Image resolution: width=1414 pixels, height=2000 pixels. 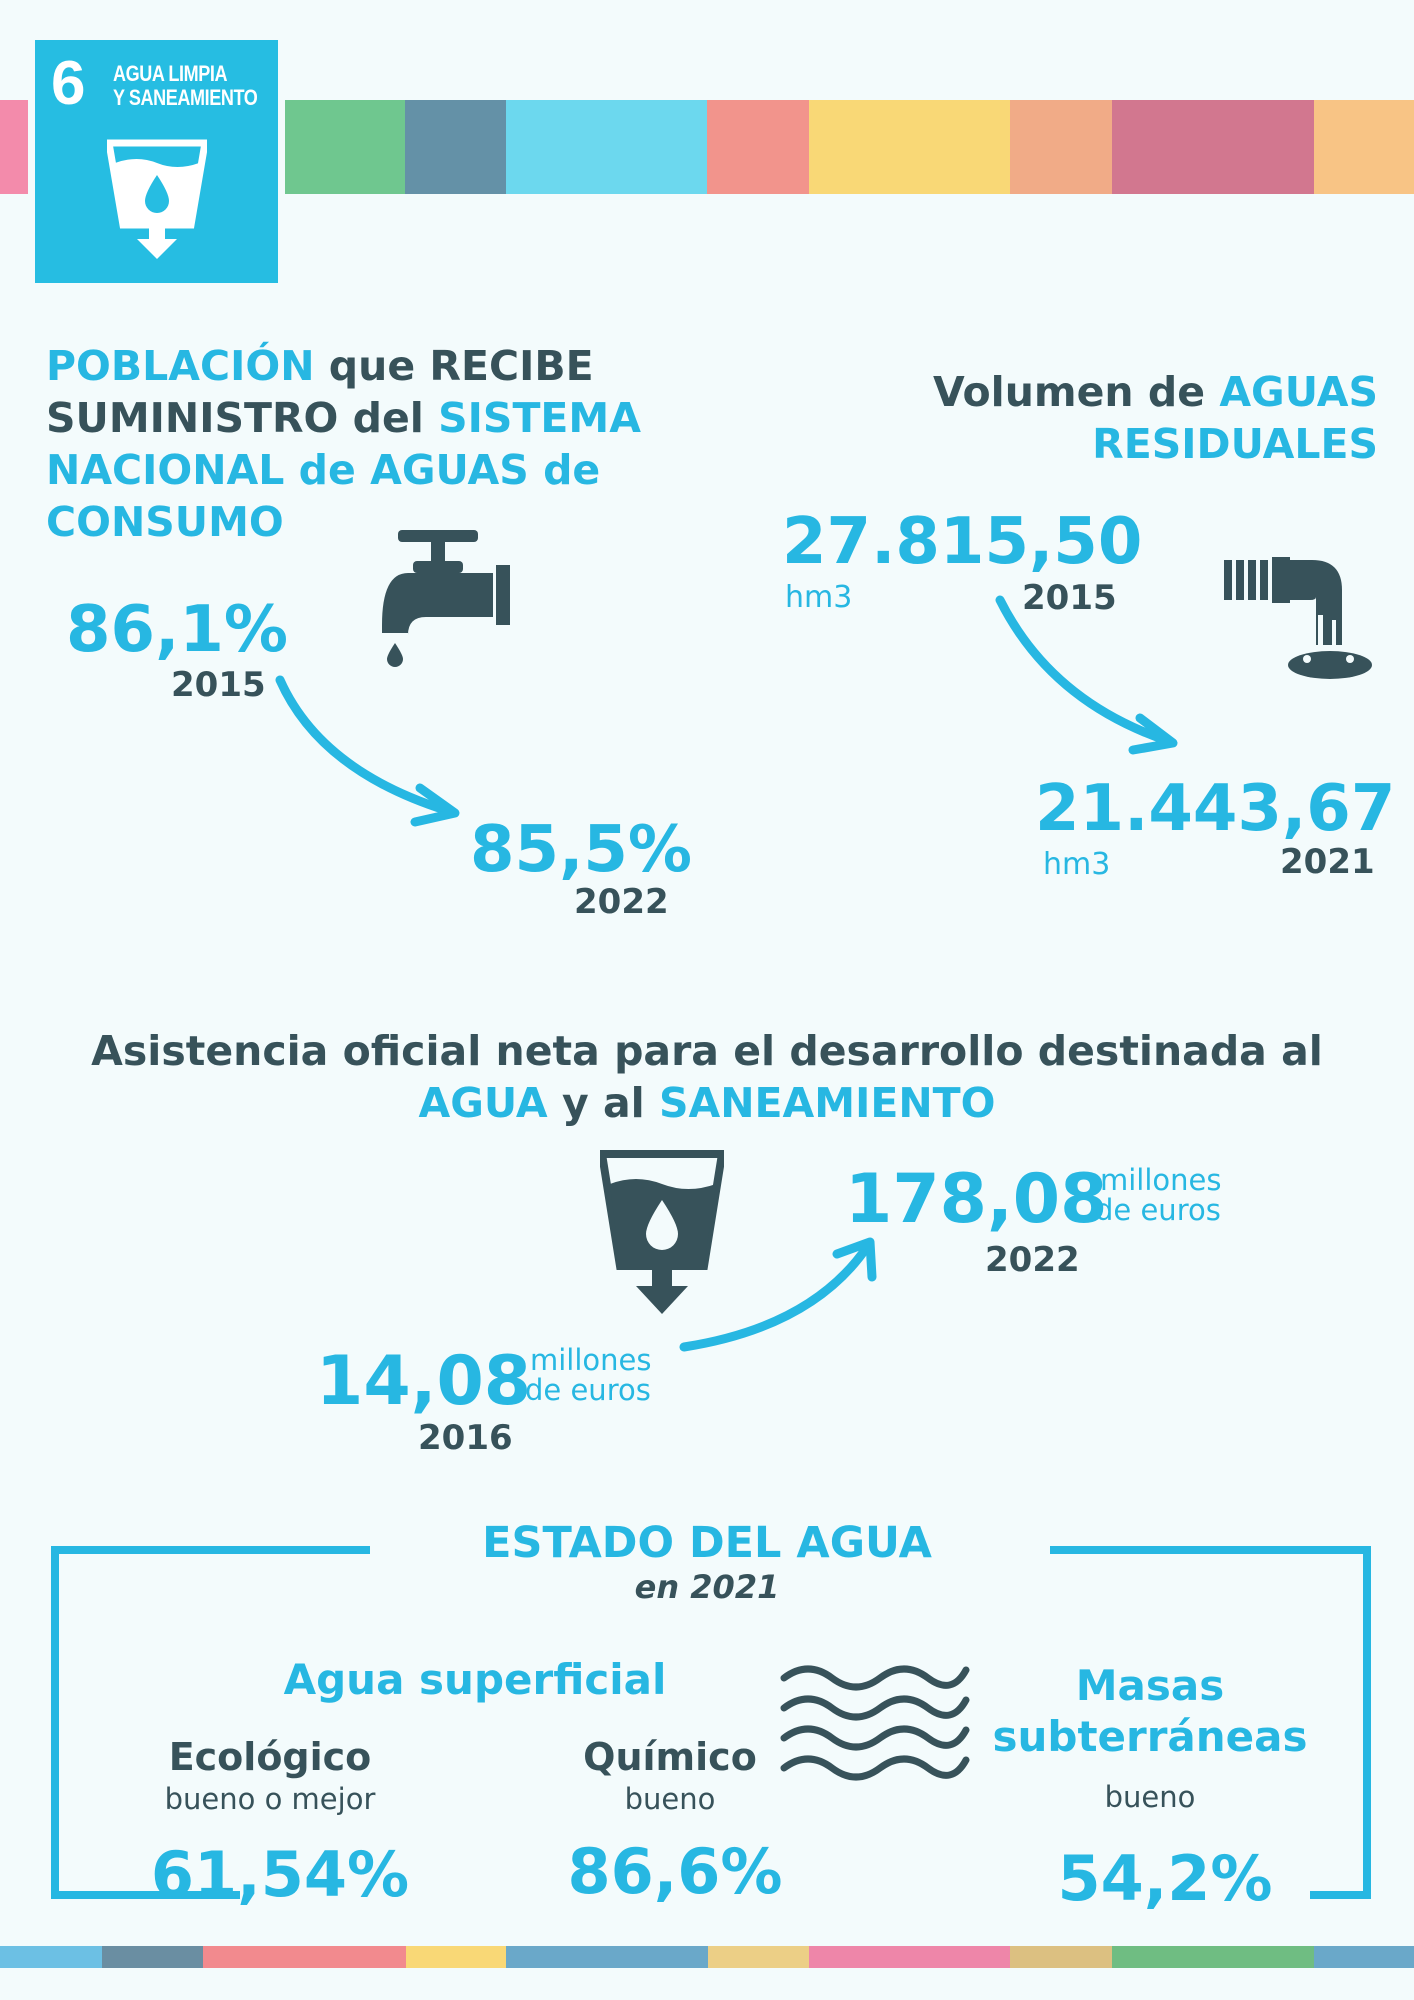 I want to click on ecological-desc: bueno o mejor, so click(x=270, y=1799).